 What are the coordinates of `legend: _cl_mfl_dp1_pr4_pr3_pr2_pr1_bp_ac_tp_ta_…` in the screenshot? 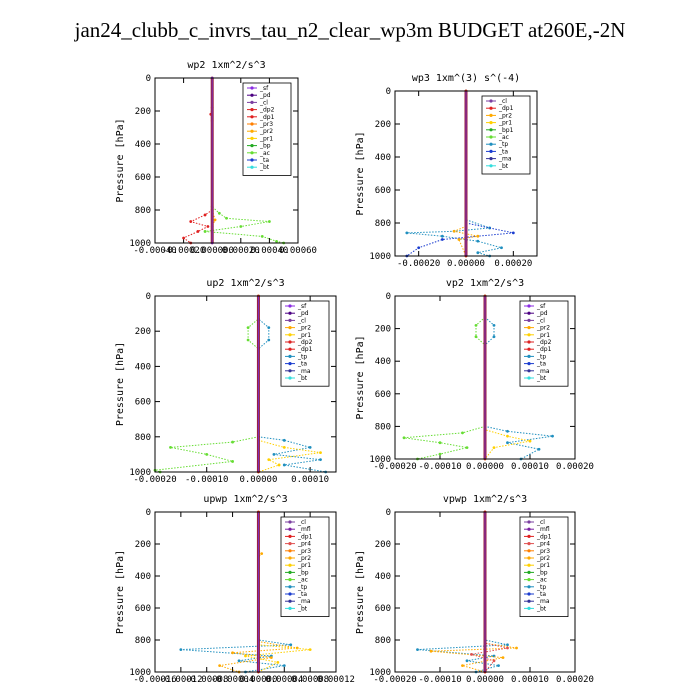 It's located at (544, 566).